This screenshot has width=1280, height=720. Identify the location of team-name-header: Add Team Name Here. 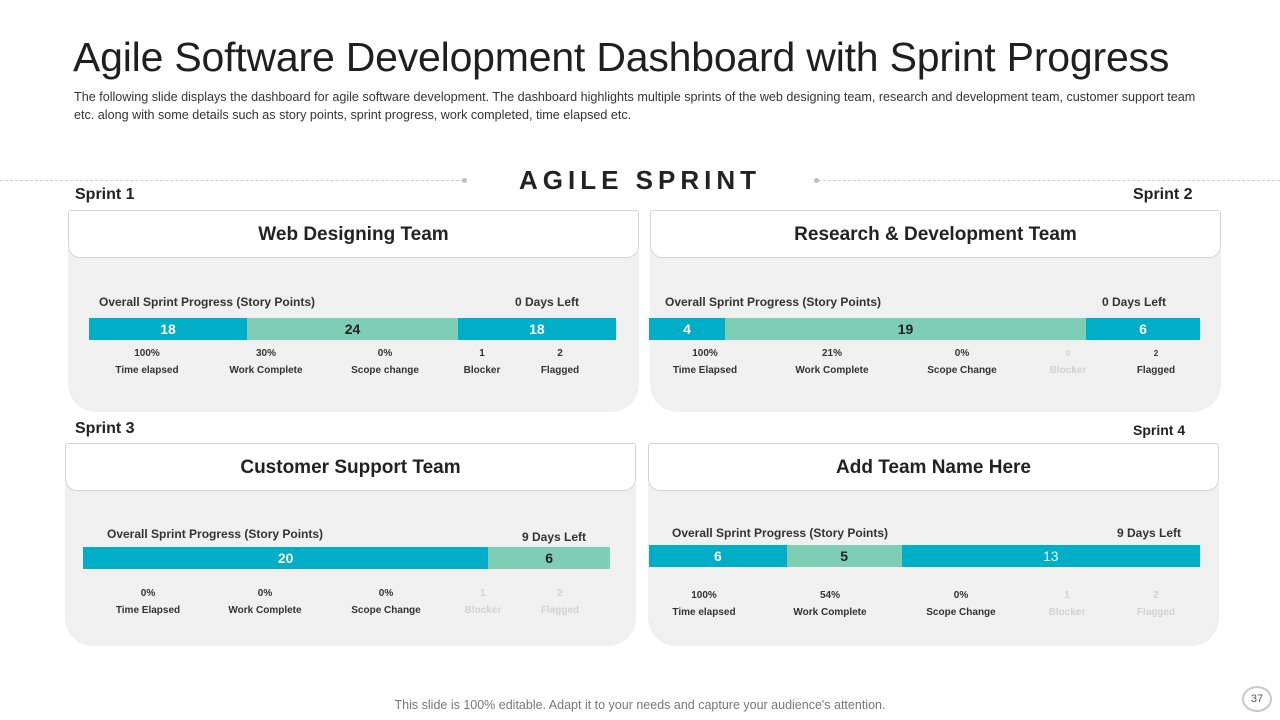
(933, 467).